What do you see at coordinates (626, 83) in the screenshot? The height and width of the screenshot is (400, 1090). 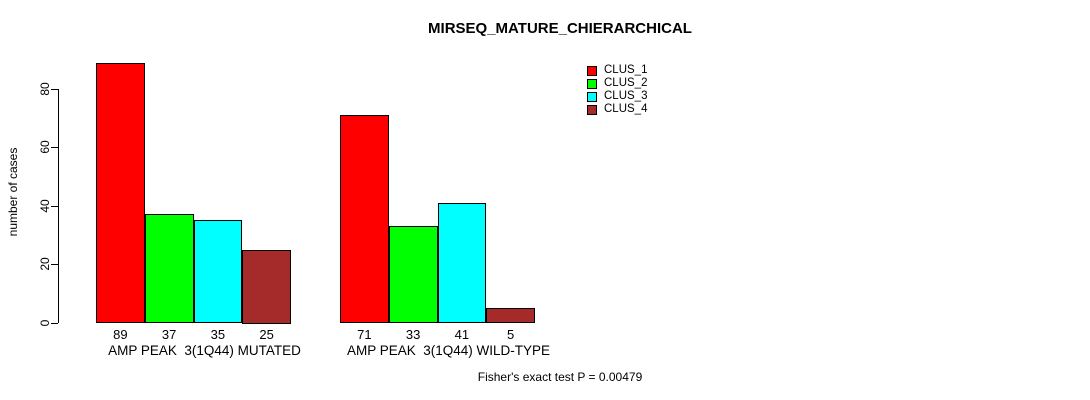 I see `legend-label: CLUS_2` at bounding box center [626, 83].